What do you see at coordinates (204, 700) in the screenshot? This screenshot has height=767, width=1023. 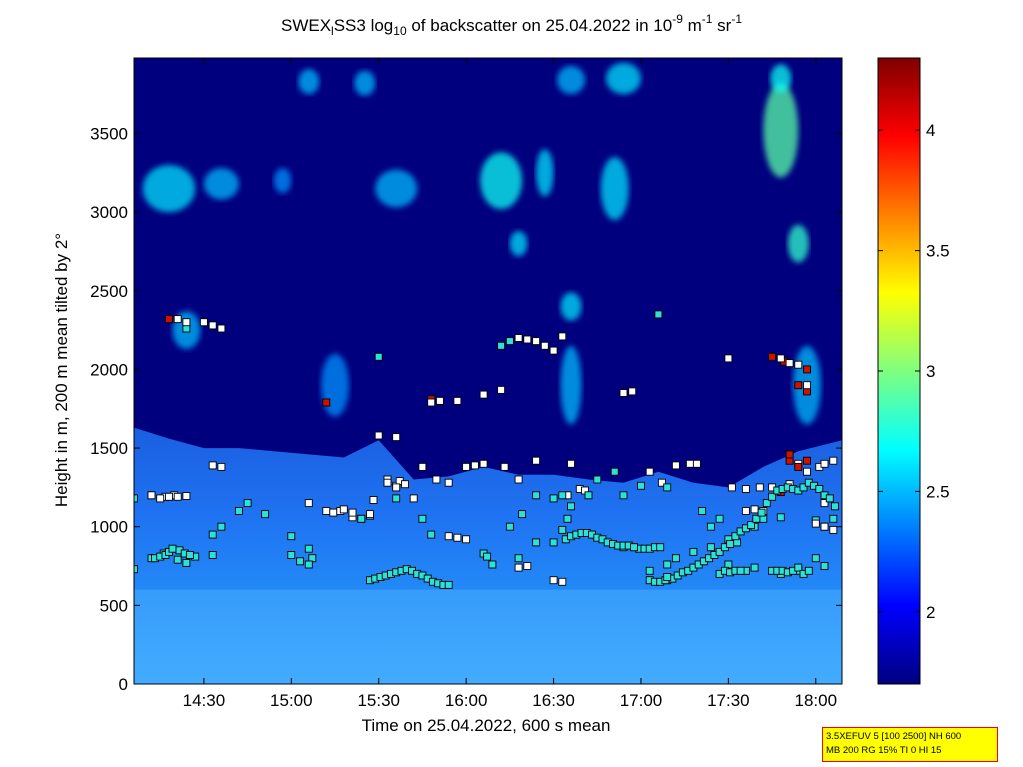 I see `x-tick-label: 14:30` at bounding box center [204, 700].